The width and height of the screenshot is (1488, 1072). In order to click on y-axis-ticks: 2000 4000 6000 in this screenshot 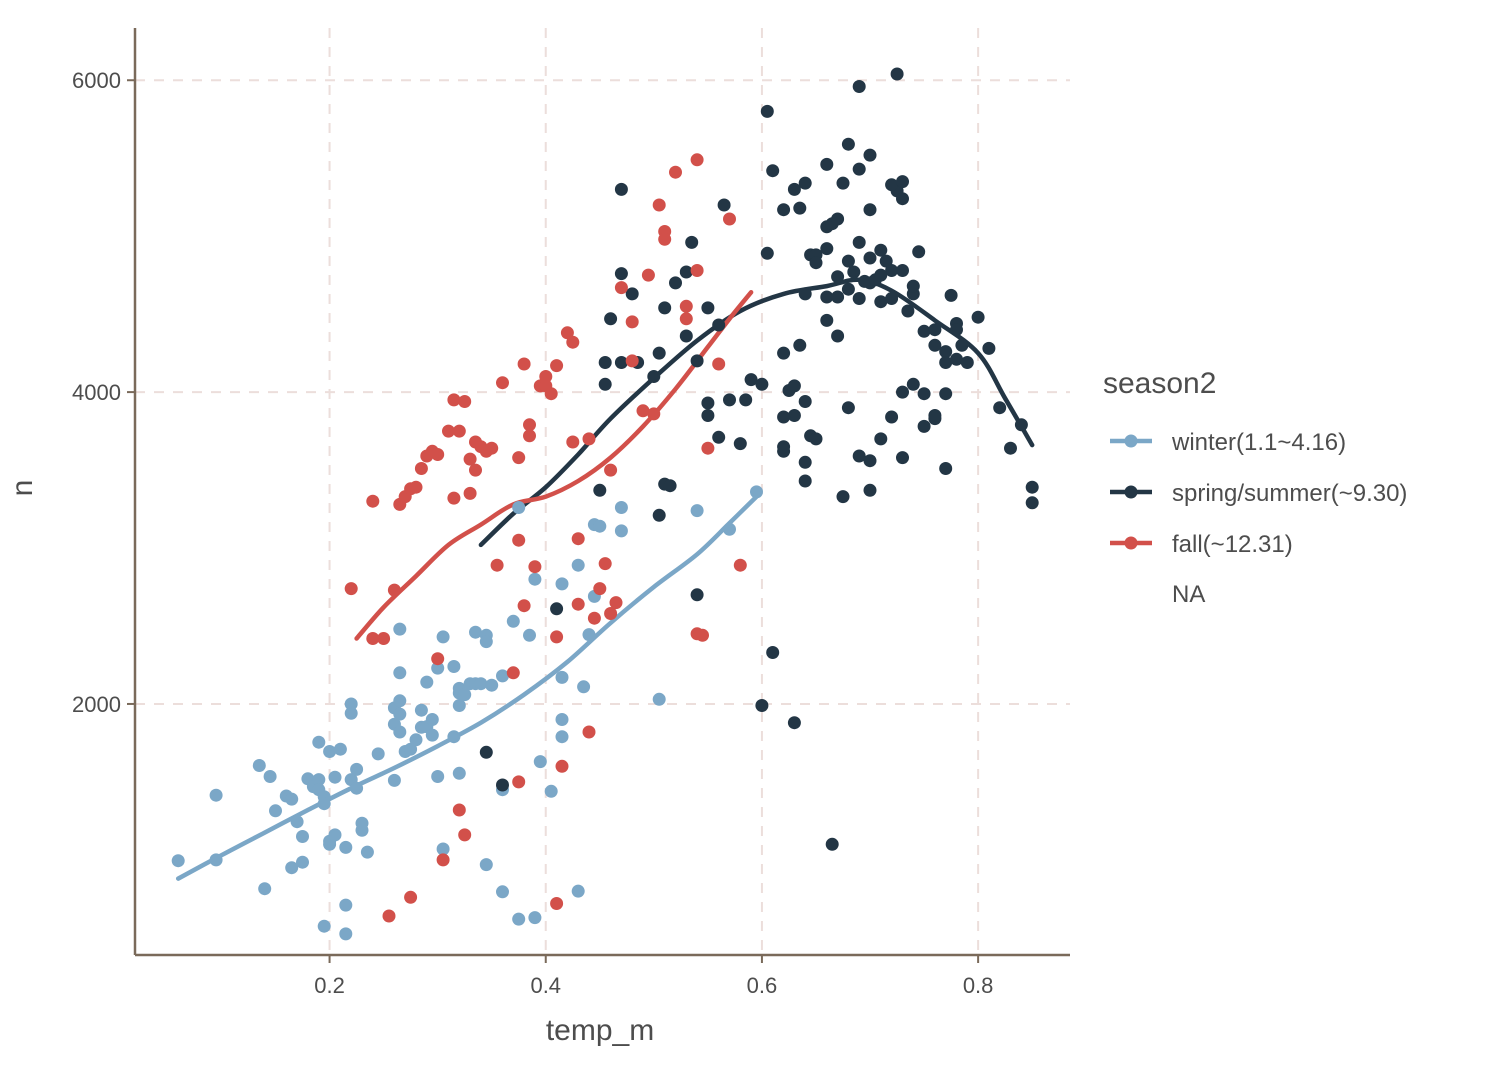, I will do `click(103, 392)`.